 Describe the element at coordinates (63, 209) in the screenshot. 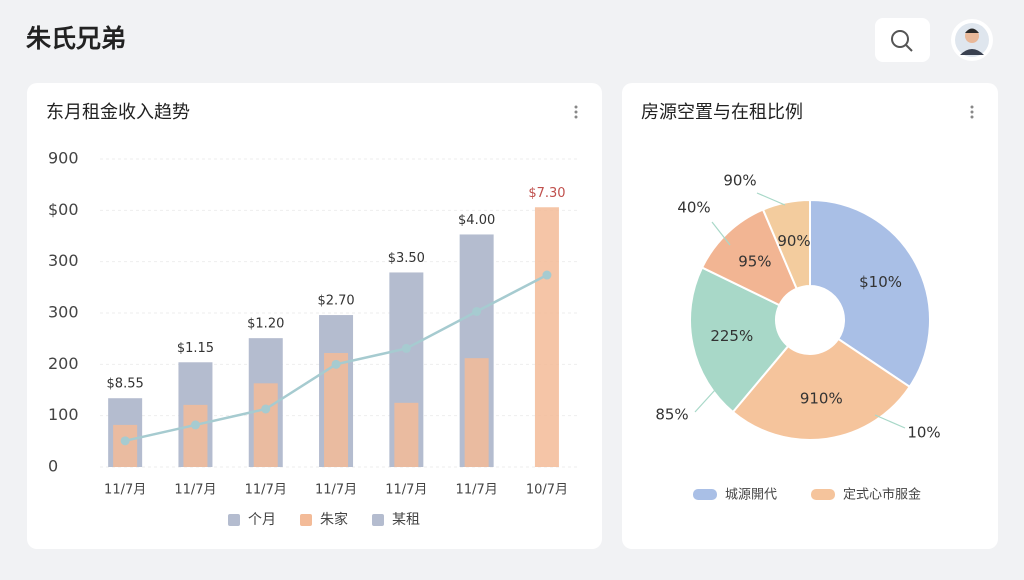

I see `y-tick-label: $00` at that location.